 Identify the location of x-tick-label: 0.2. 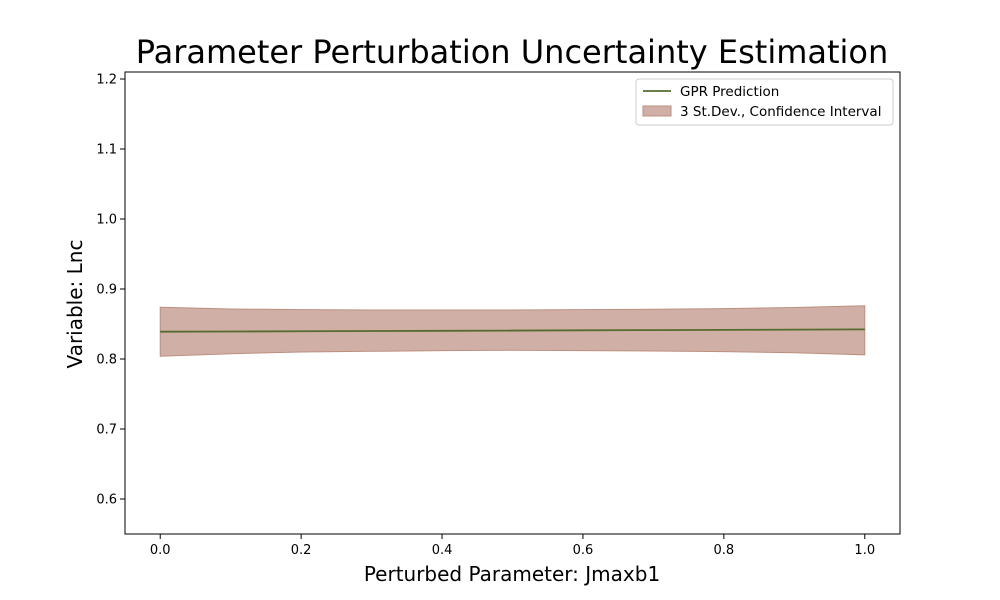
(301, 550).